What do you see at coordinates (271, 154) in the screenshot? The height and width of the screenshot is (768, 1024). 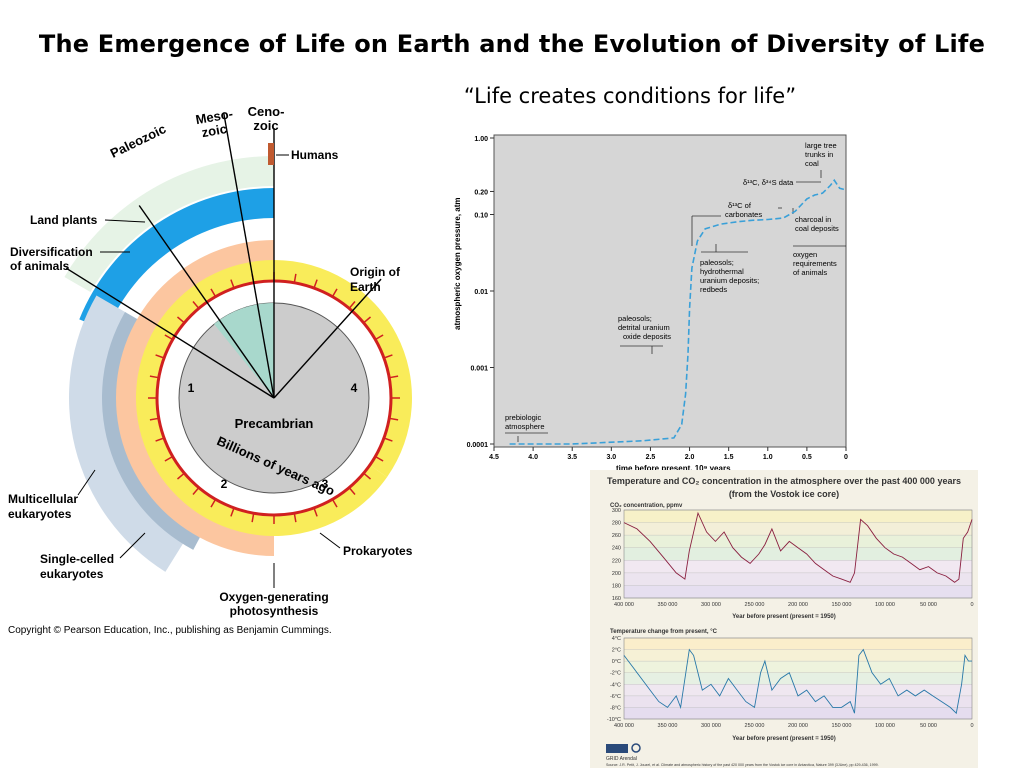 I see `humans-bar` at bounding box center [271, 154].